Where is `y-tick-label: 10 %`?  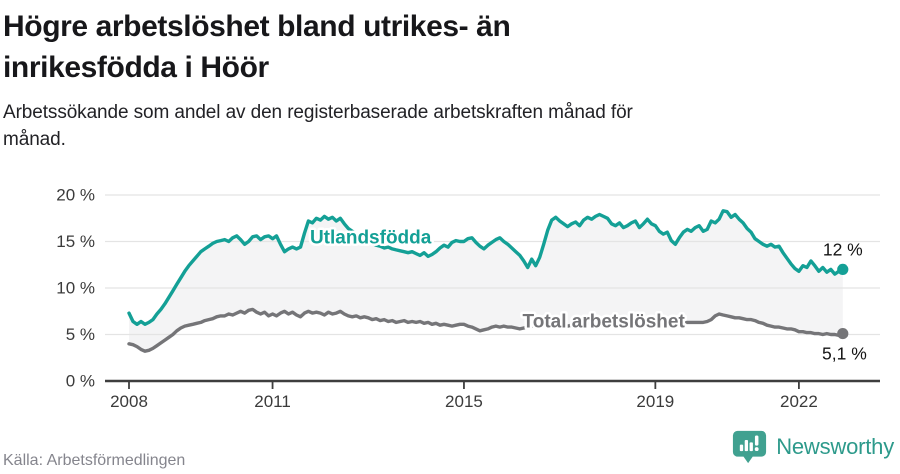
y-tick-label: 10 % is located at coordinates (75, 288).